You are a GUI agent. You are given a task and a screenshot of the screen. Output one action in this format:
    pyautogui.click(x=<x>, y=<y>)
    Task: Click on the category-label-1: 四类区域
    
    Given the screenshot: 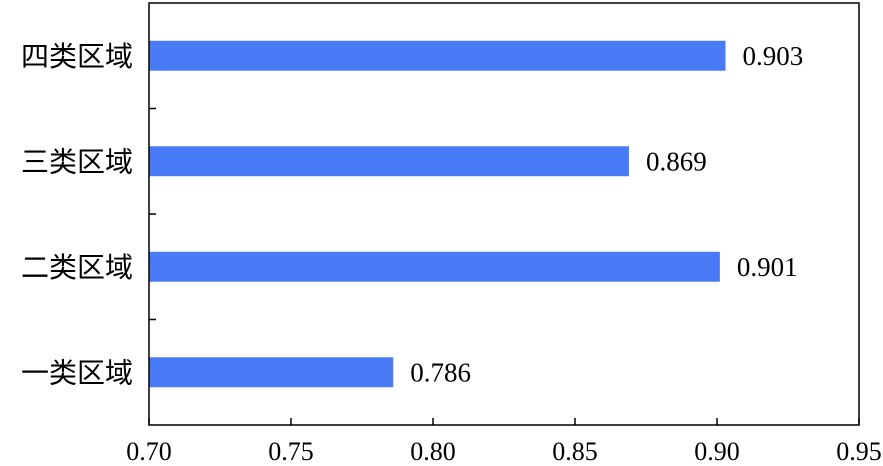 What is the action you would take?
    pyautogui.click(x=77, y=56)
    